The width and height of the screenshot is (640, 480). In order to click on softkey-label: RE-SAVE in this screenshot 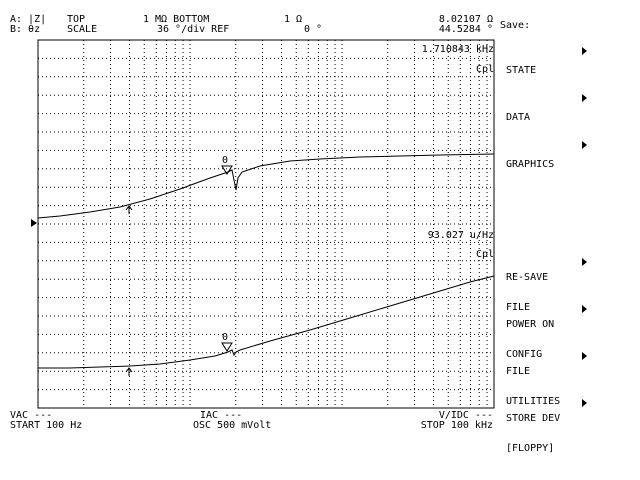, I will do `click(527, 277)`.